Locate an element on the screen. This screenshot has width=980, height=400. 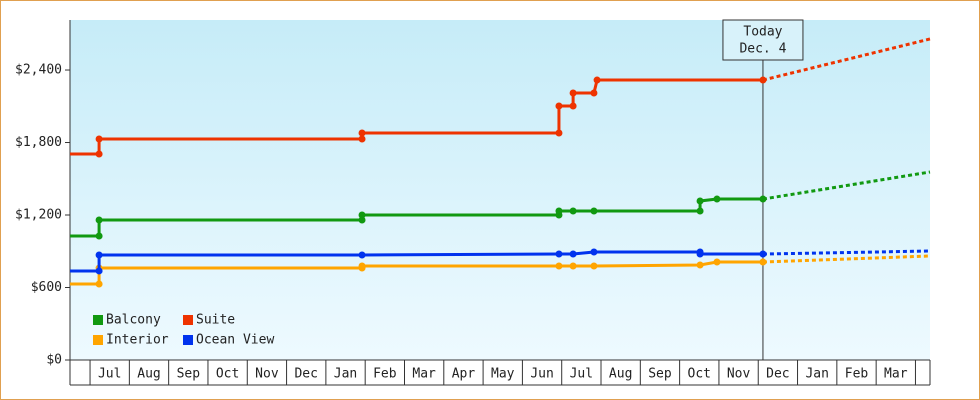
y-tick-label: $600 is located at coordinates (46, 287).